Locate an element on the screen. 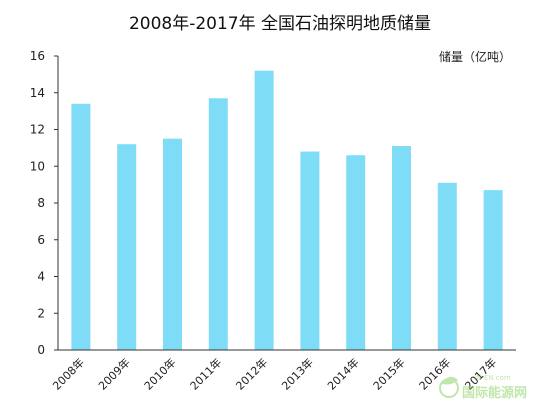 The height and width of the screenshot is (407, 550). bar-2017年 is located at coordinates (493, 270).